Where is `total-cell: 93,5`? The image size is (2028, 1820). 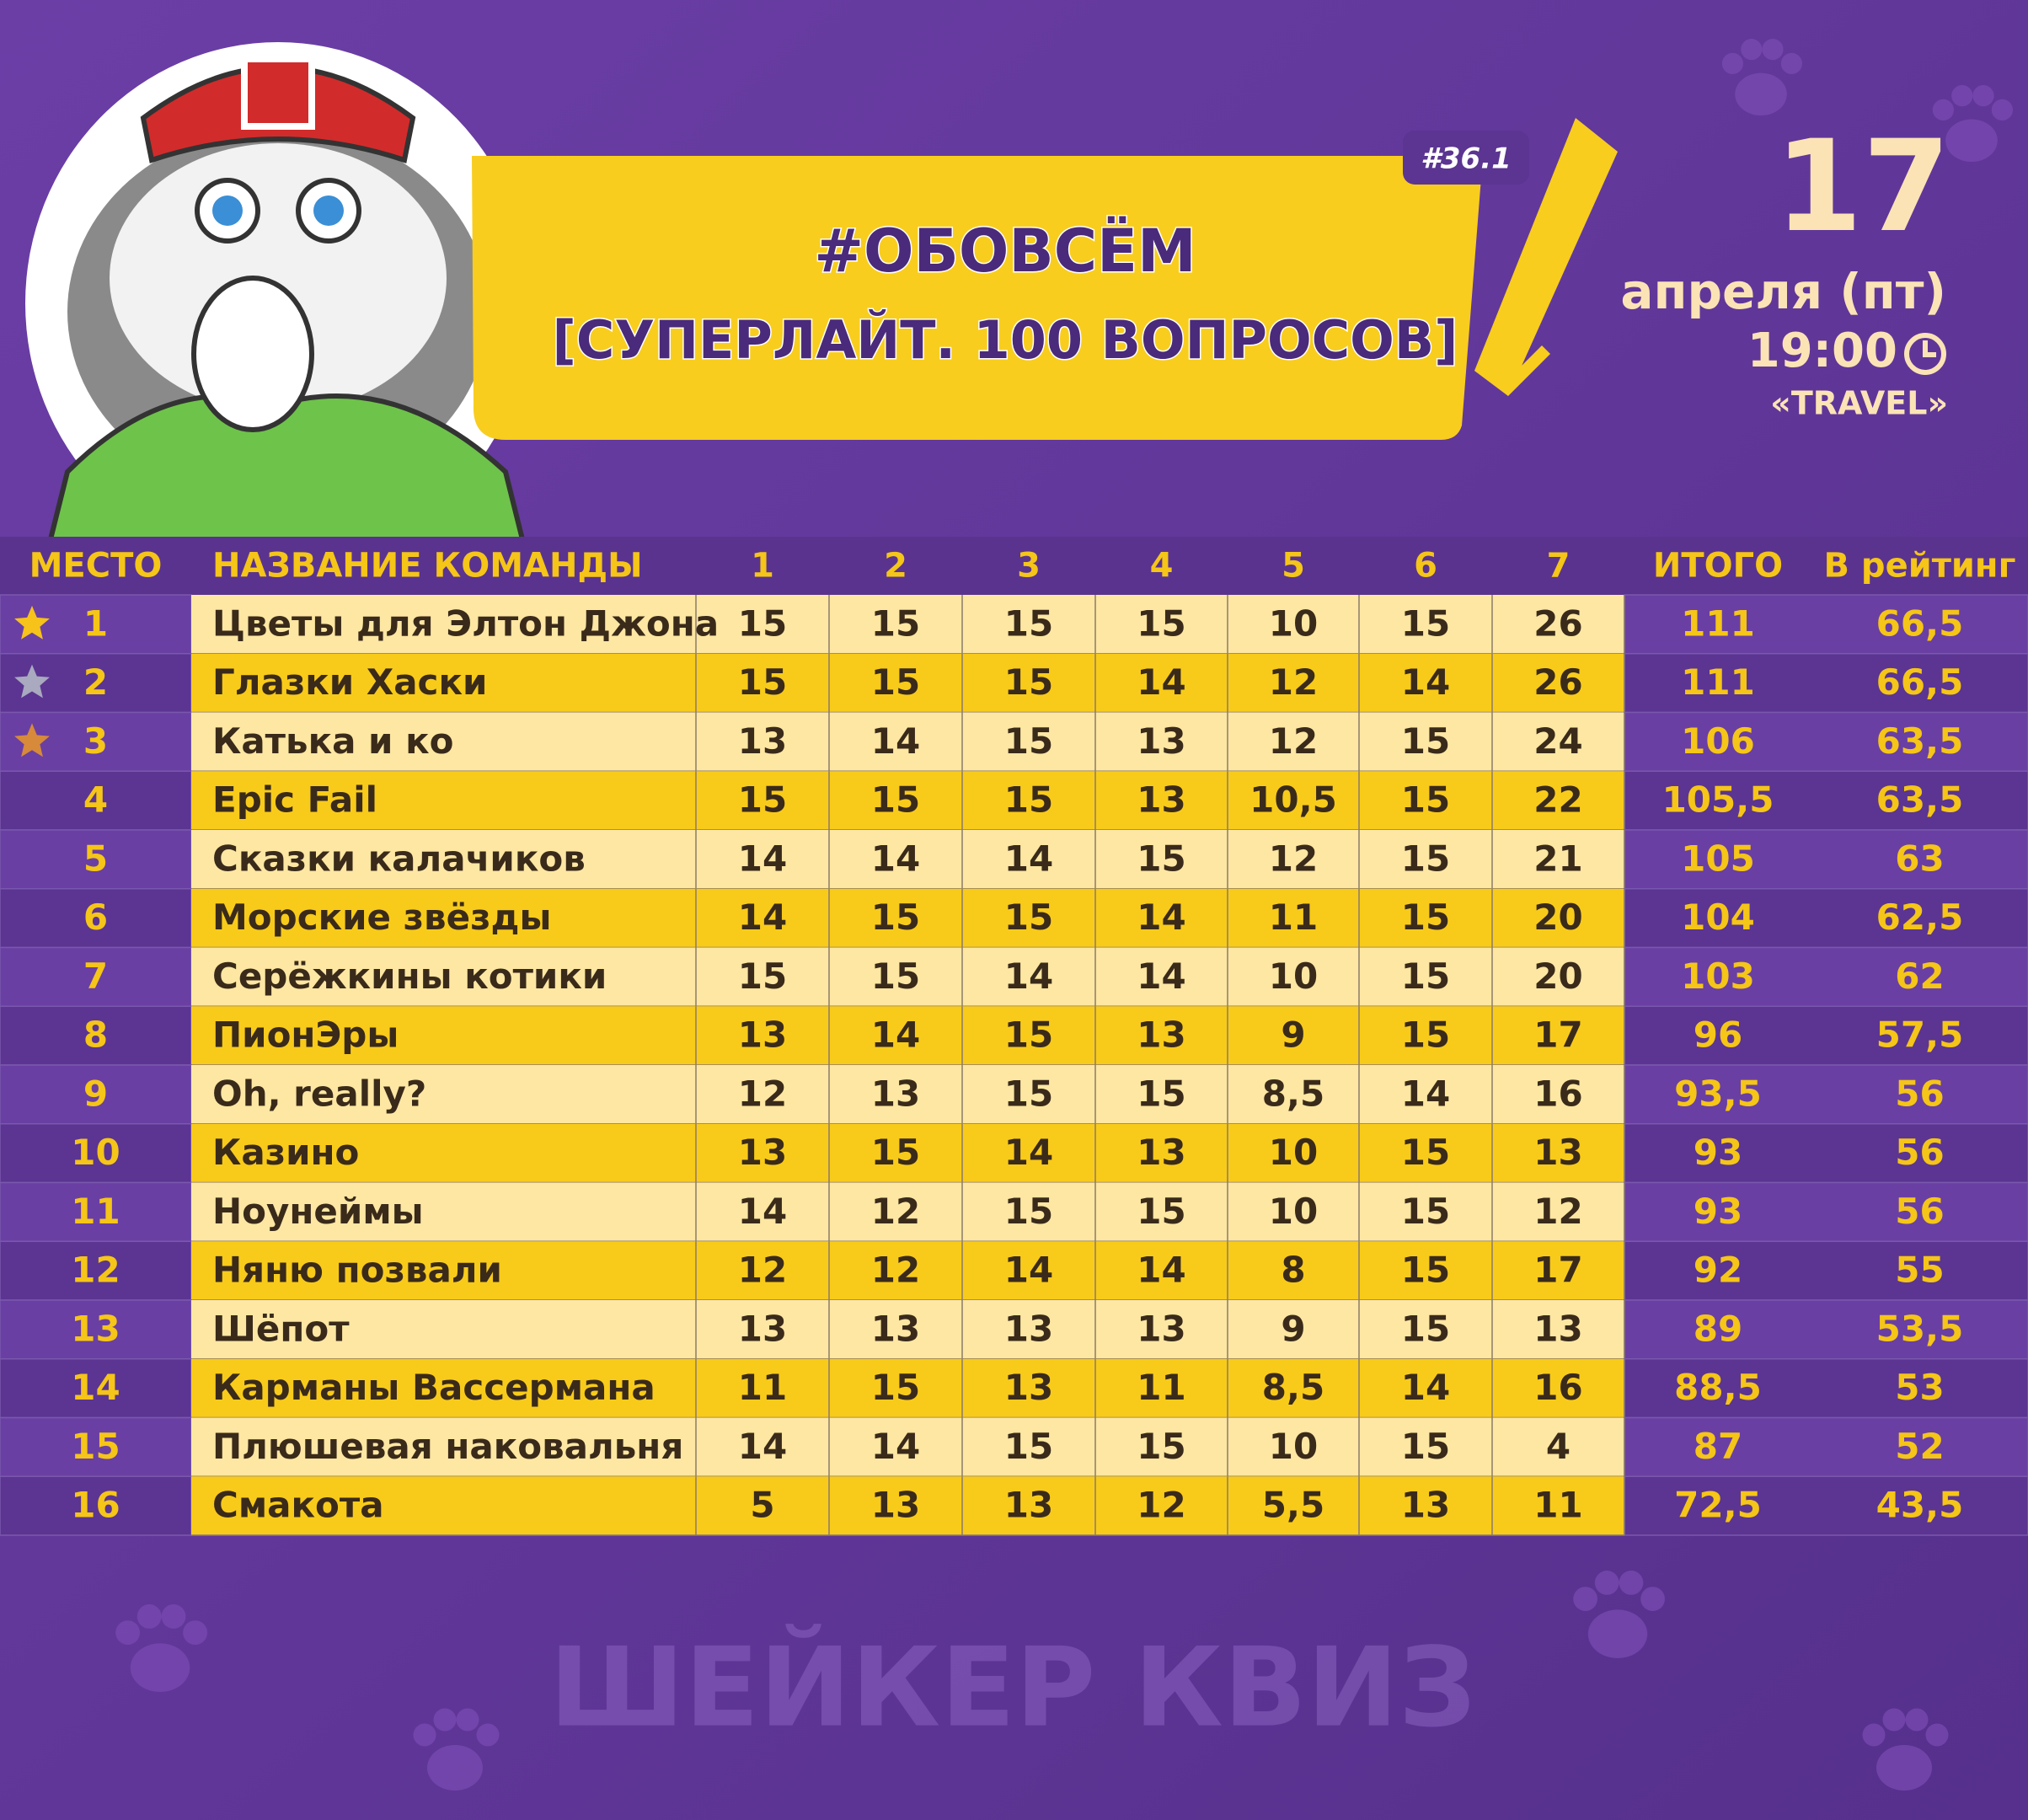
total-cell: 93,5 is located at coordinates (1718, 1093).